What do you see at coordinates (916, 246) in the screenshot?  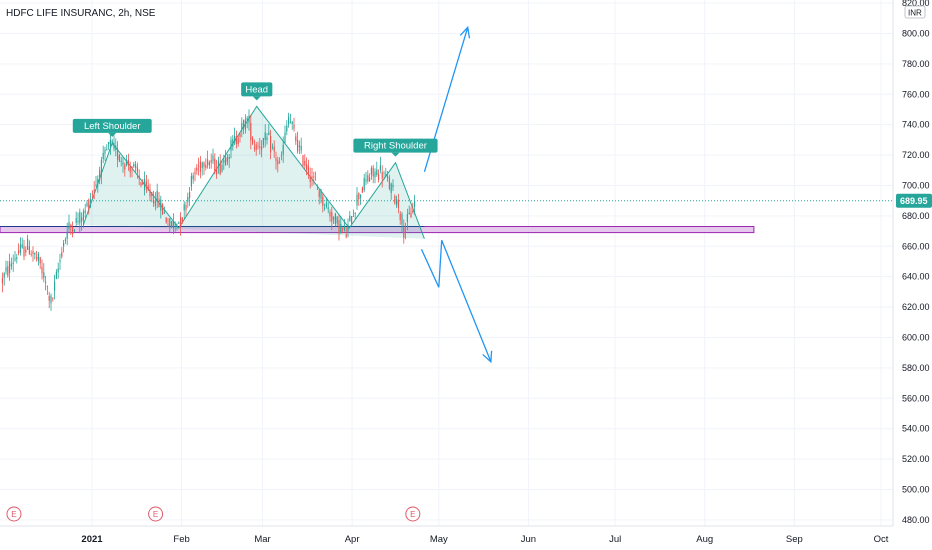 I see `y-tick-label: 660.00` at bounding box center [916, 246].